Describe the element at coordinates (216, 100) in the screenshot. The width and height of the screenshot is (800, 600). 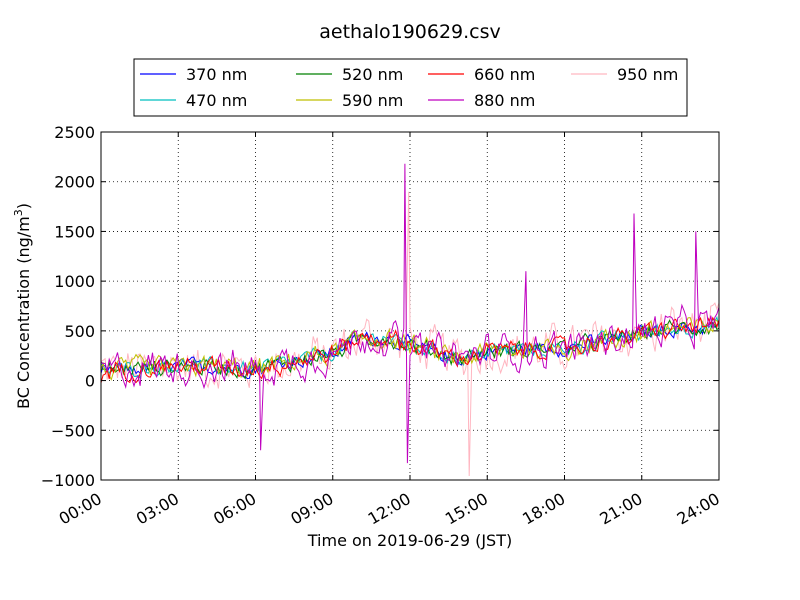
I see `legend-label-1: 470 nm` at that location.